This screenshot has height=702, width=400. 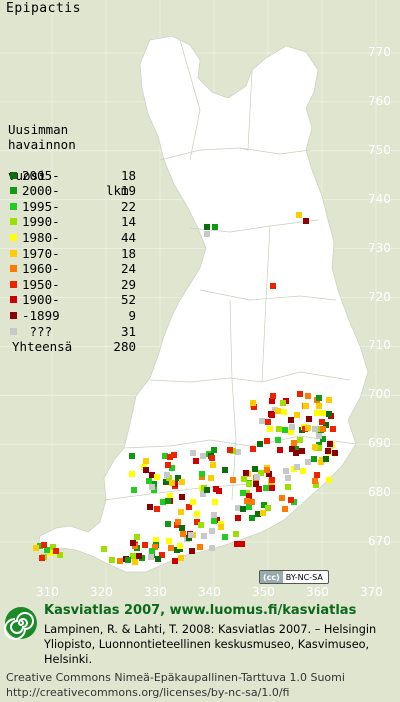 What do you see at coordinates (379, 198) in the screenshot?
I see `y-axis-label: 740` at bounding box center [379, 198].